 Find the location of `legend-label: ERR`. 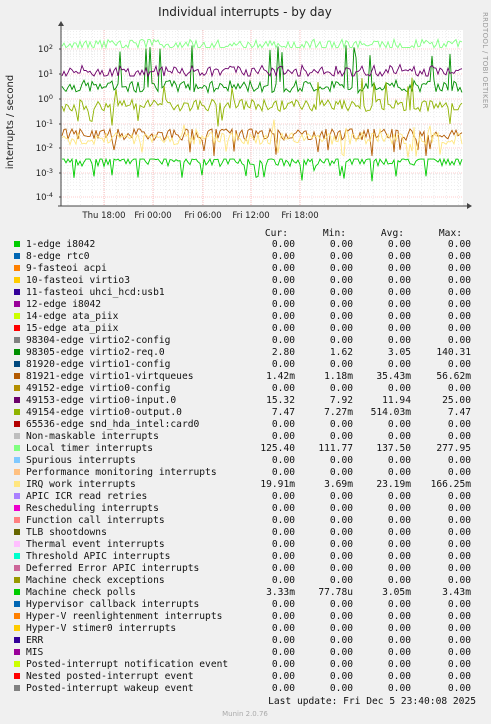

legend-label: ERR is located at coordinates (35, 640).